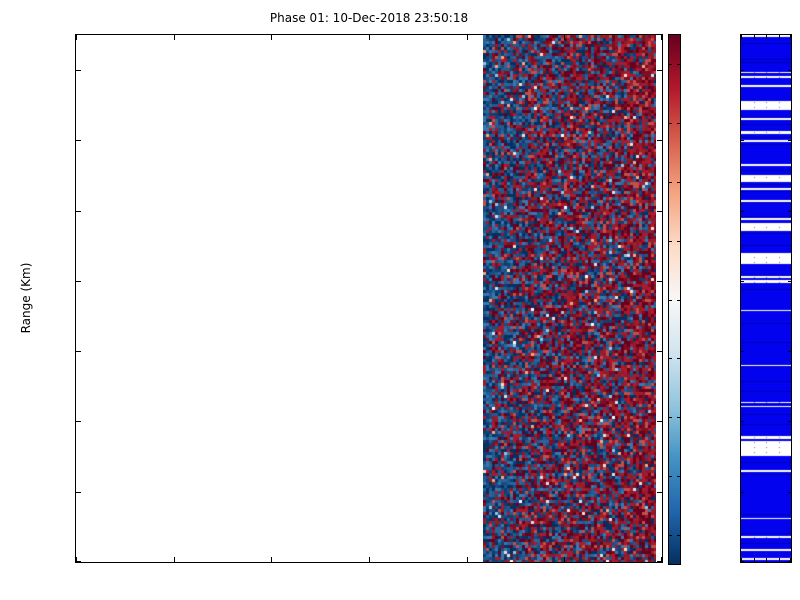 This screenshot has height=600, width=800. I want to click on y-axis-label: Range (Km), so click(26, 298).